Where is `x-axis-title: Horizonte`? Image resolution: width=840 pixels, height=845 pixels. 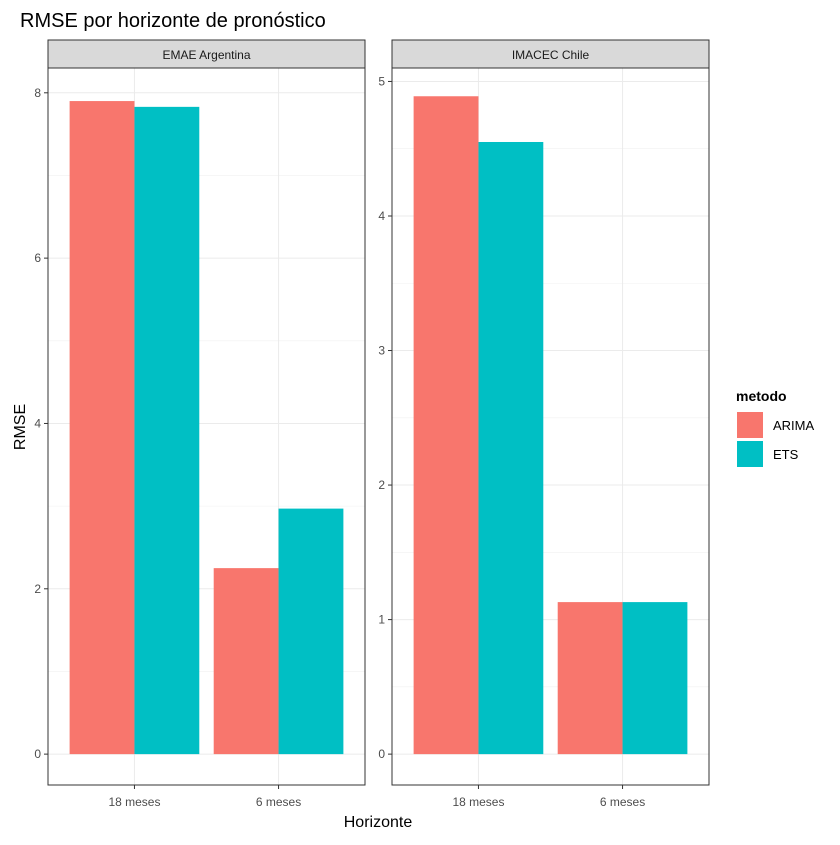 x-axis-title: Horizonte is located at coordinates (378, 822).